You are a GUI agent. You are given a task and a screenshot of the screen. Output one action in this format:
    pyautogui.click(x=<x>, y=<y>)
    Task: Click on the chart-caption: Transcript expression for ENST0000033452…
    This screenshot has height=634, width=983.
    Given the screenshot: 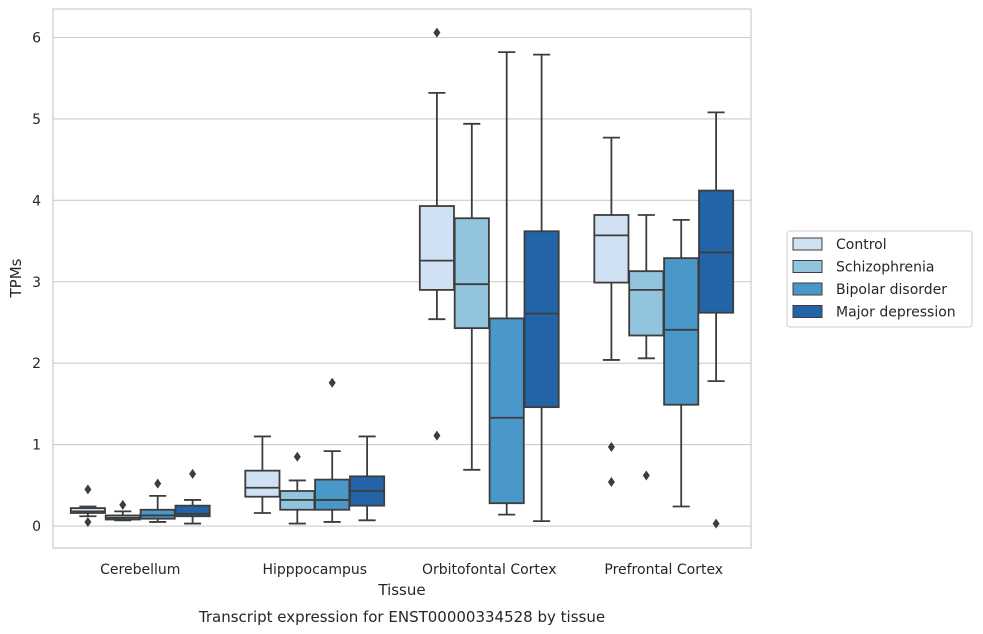 What is the action you would take?
    pyautogui.click(x=401, y=617)
    